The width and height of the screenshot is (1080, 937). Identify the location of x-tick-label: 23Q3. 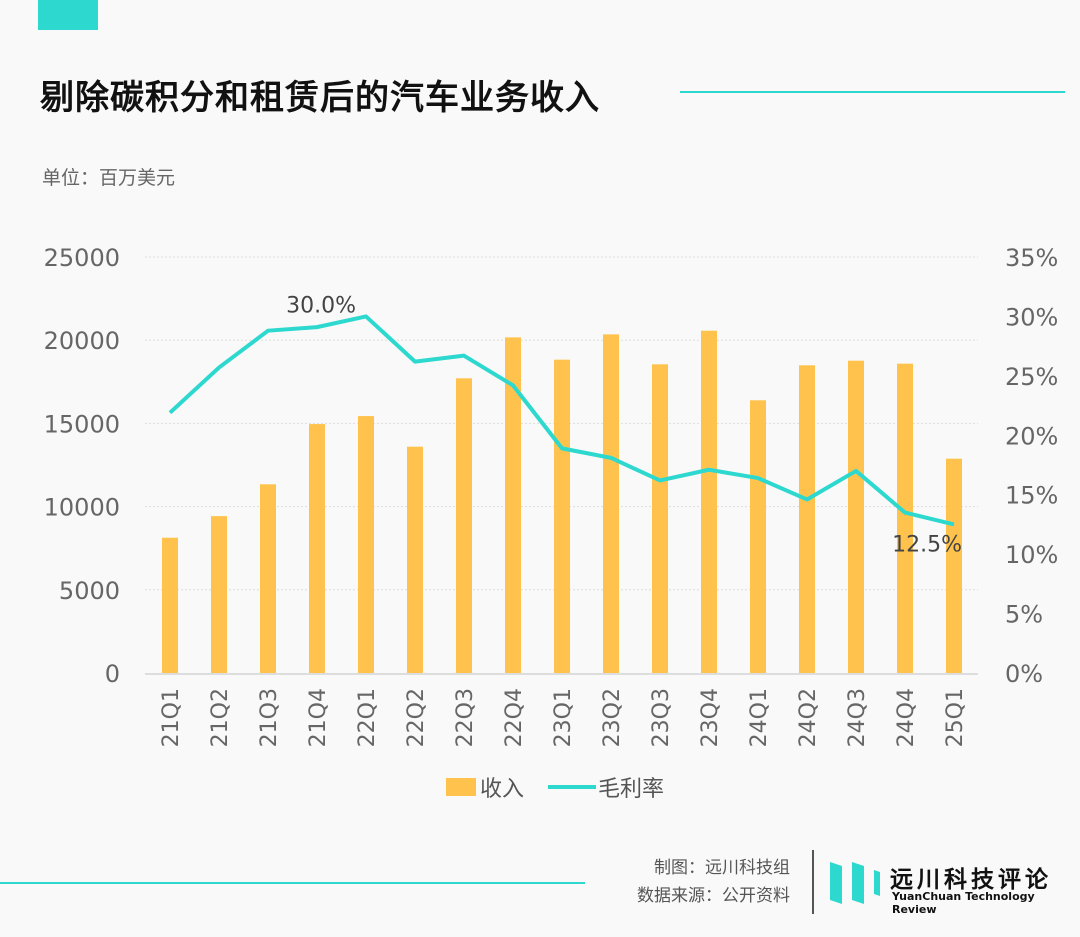
(661, 717).